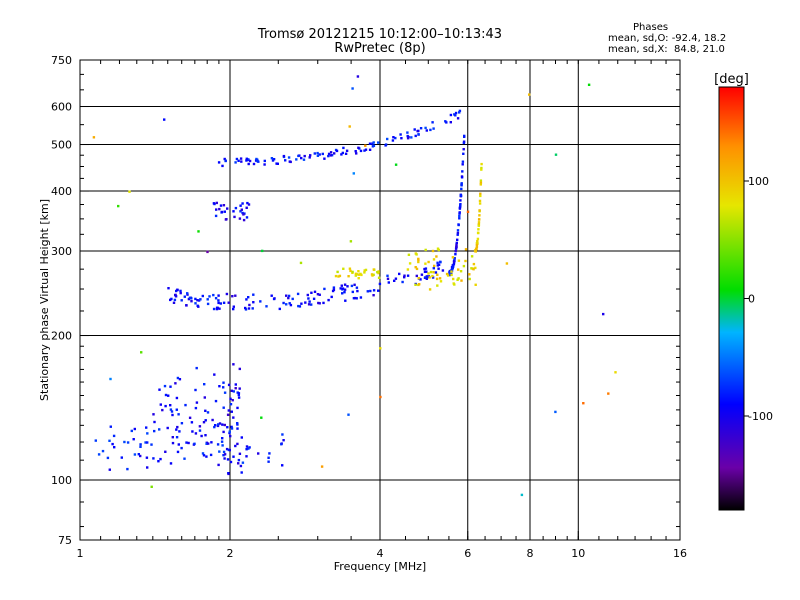 The width and height of the screenshot is (800, 600). Describe the element at coordinates (44, 300) in the screenshot. I see `y-axis-label: Stationary phase Virtual Height [km]` at that location.